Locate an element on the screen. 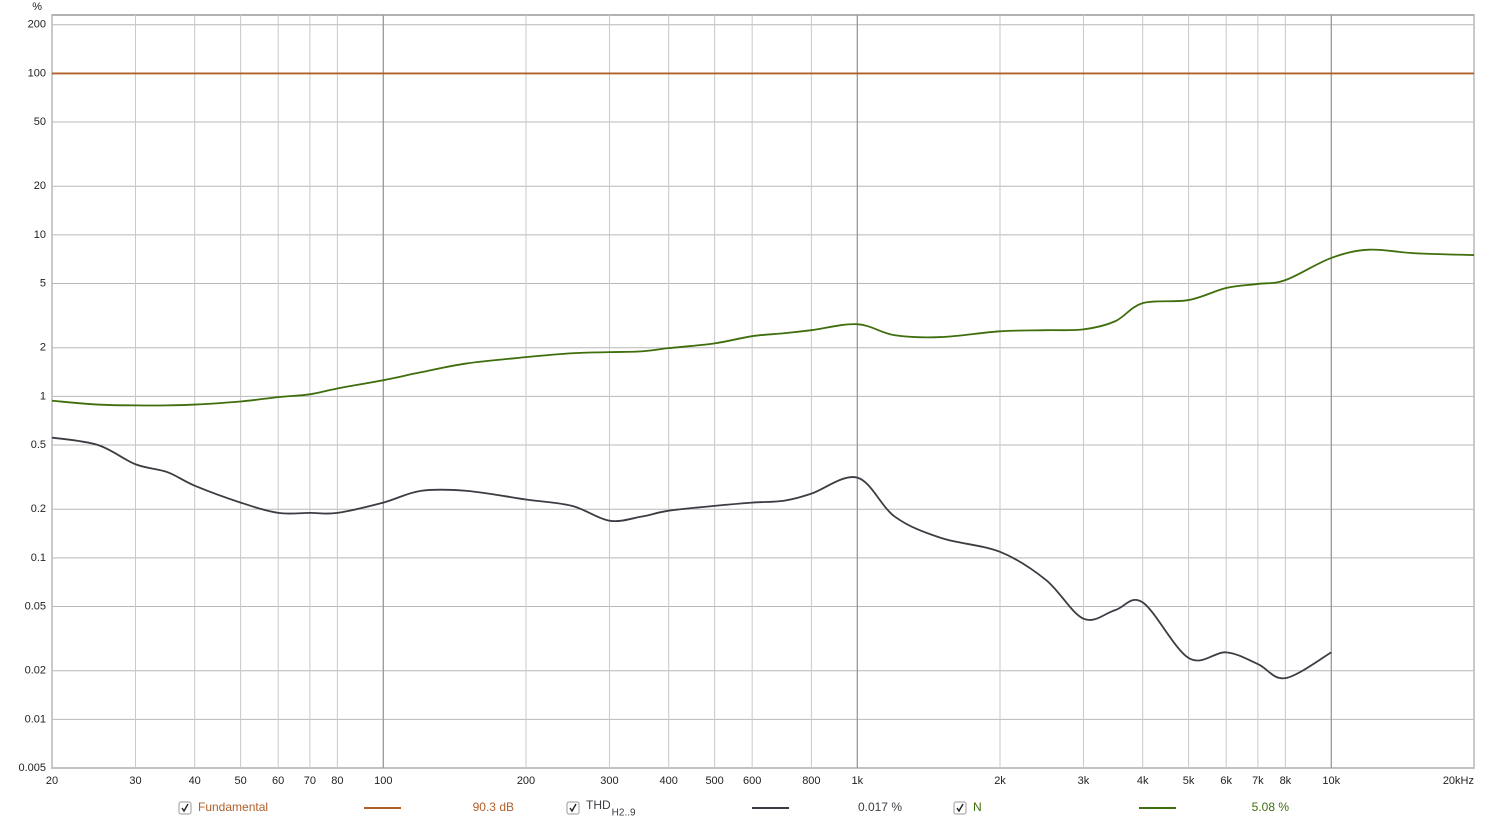 The image size is (1500, 824). y-tick-label: 20 is located at coordinates (40, 186).